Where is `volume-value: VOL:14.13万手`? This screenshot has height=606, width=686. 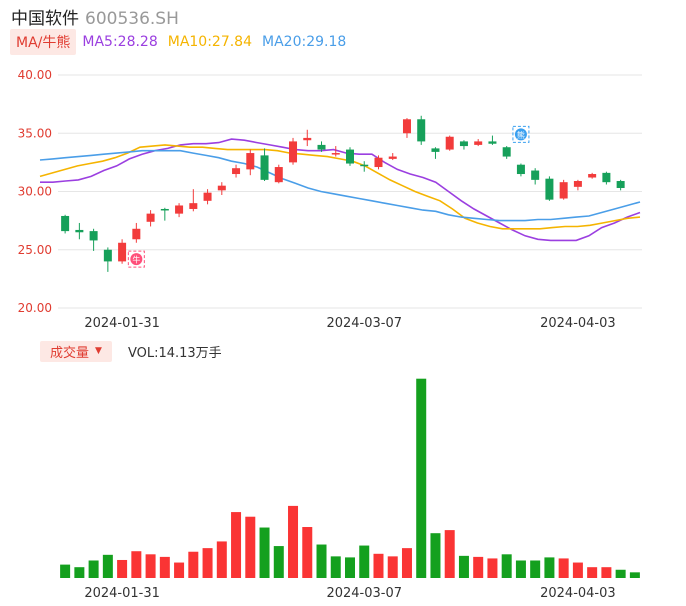
volume-value: VOL:14.13万手 is located at coordinates (174, 353).